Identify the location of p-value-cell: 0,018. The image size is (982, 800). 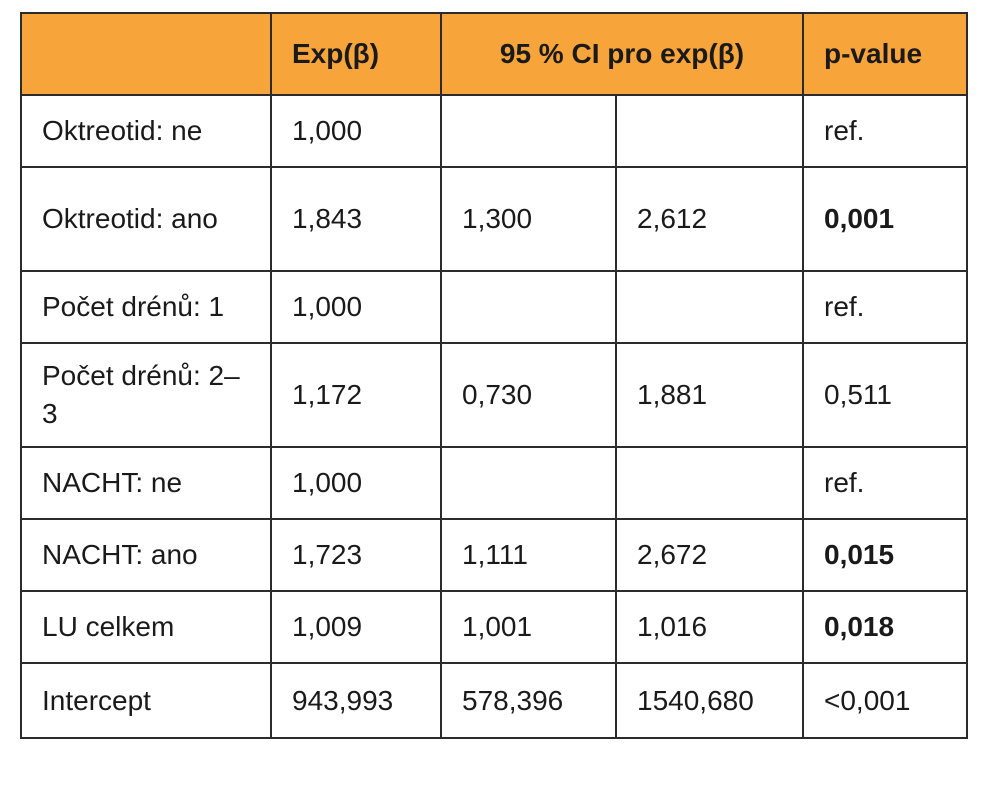
(885, 627).